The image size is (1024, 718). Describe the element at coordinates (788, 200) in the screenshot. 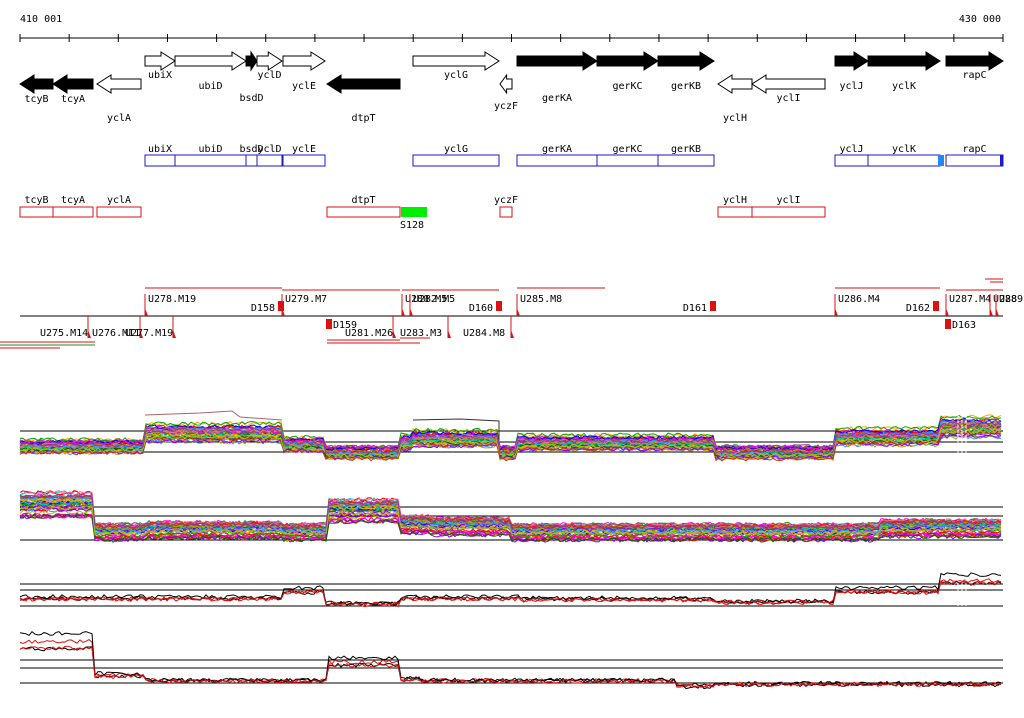

I see `minus-box-label-yclI: yclI` at that location.